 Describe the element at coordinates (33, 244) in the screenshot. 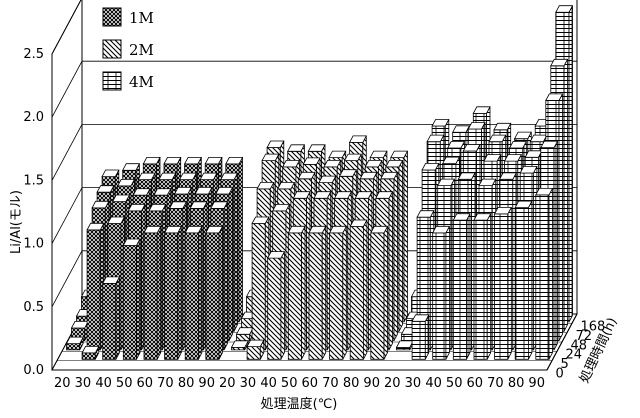

I see `y-tick-label: 1.0` at that location.